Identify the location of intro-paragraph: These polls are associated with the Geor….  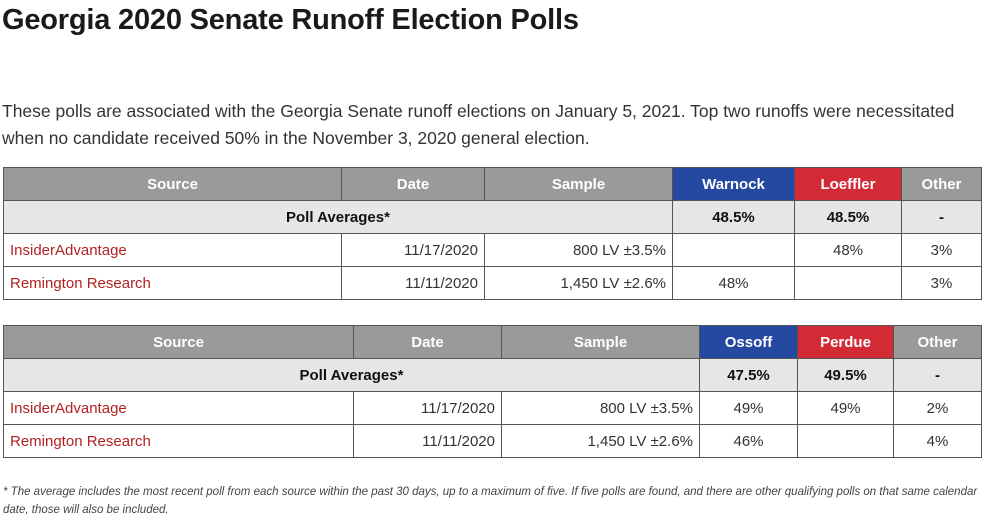
(478, 124).